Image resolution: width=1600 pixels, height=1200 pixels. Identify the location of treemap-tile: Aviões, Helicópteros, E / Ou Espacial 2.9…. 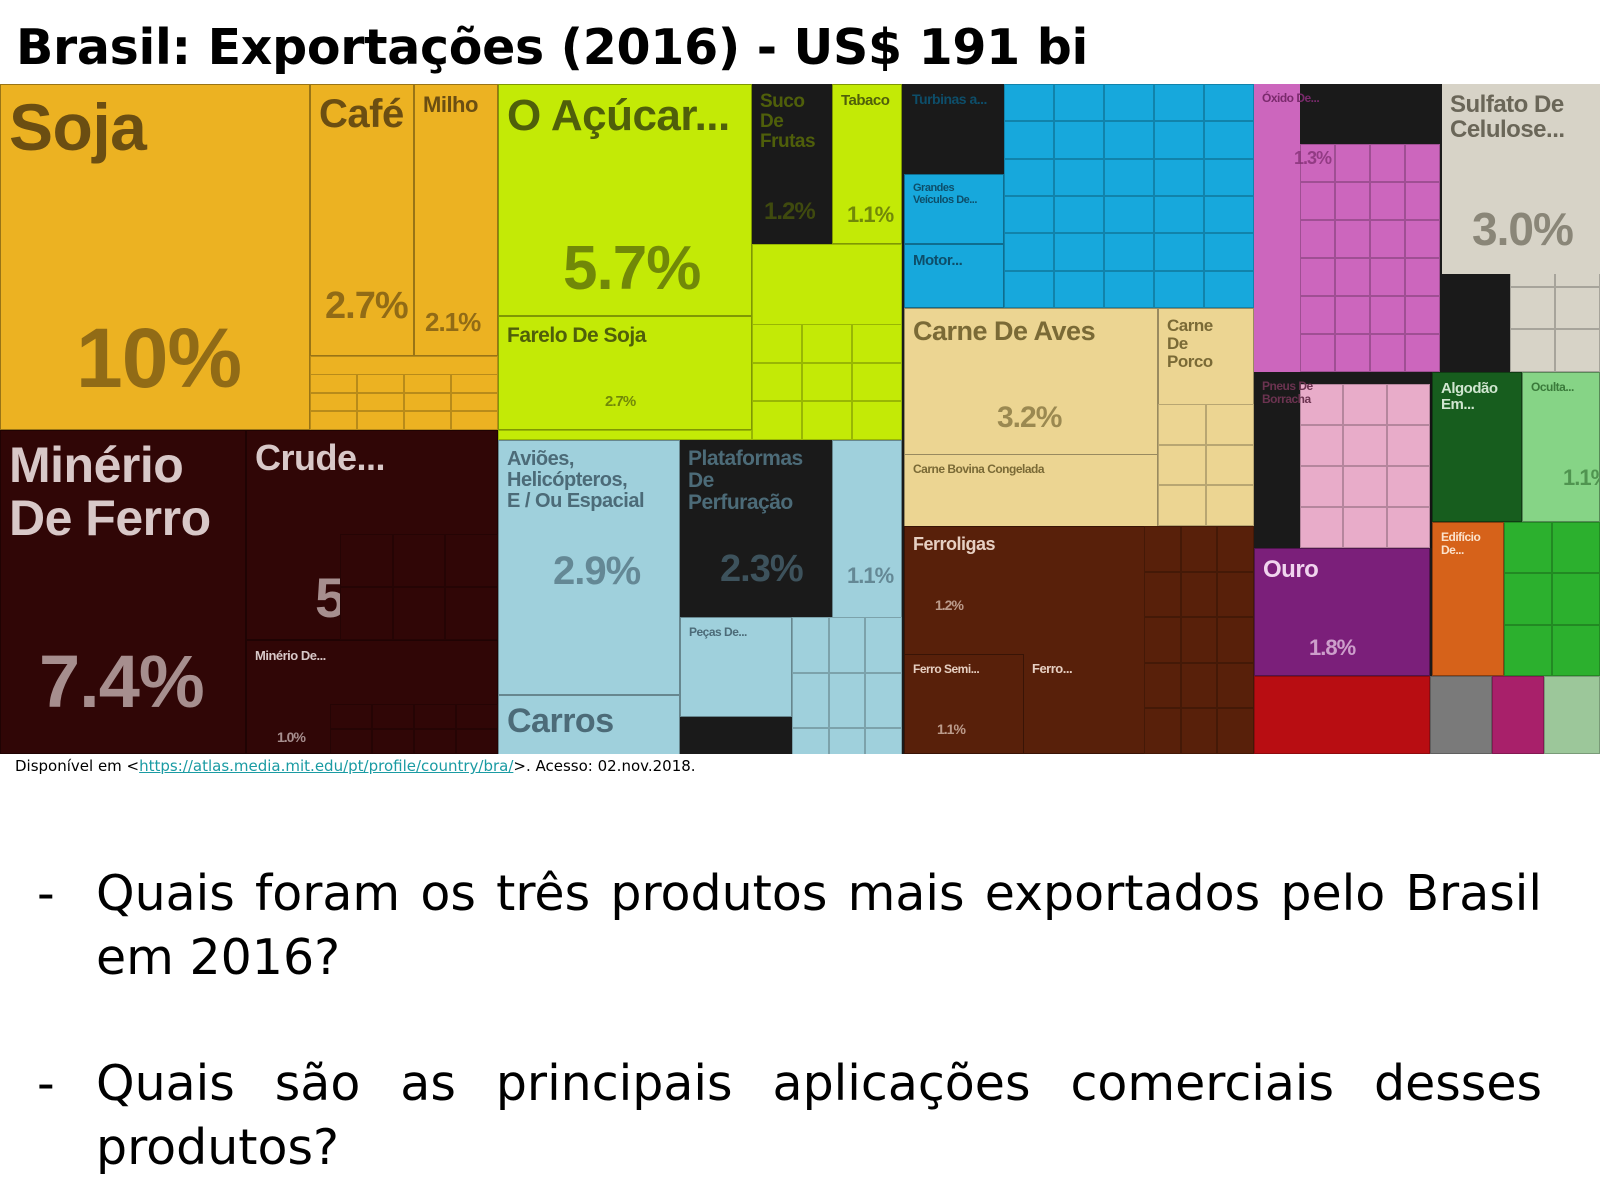
(589, 567).